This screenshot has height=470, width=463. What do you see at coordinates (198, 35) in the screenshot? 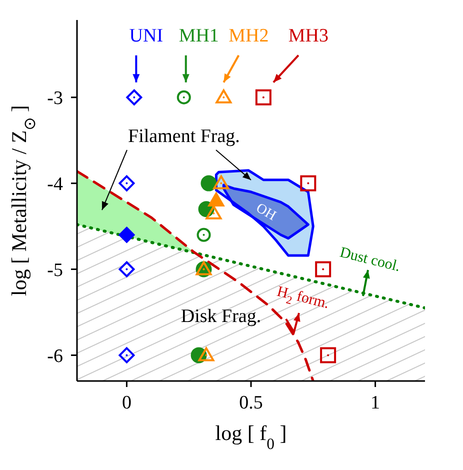
I see `text: MH1` at bounding box center [198, 35].